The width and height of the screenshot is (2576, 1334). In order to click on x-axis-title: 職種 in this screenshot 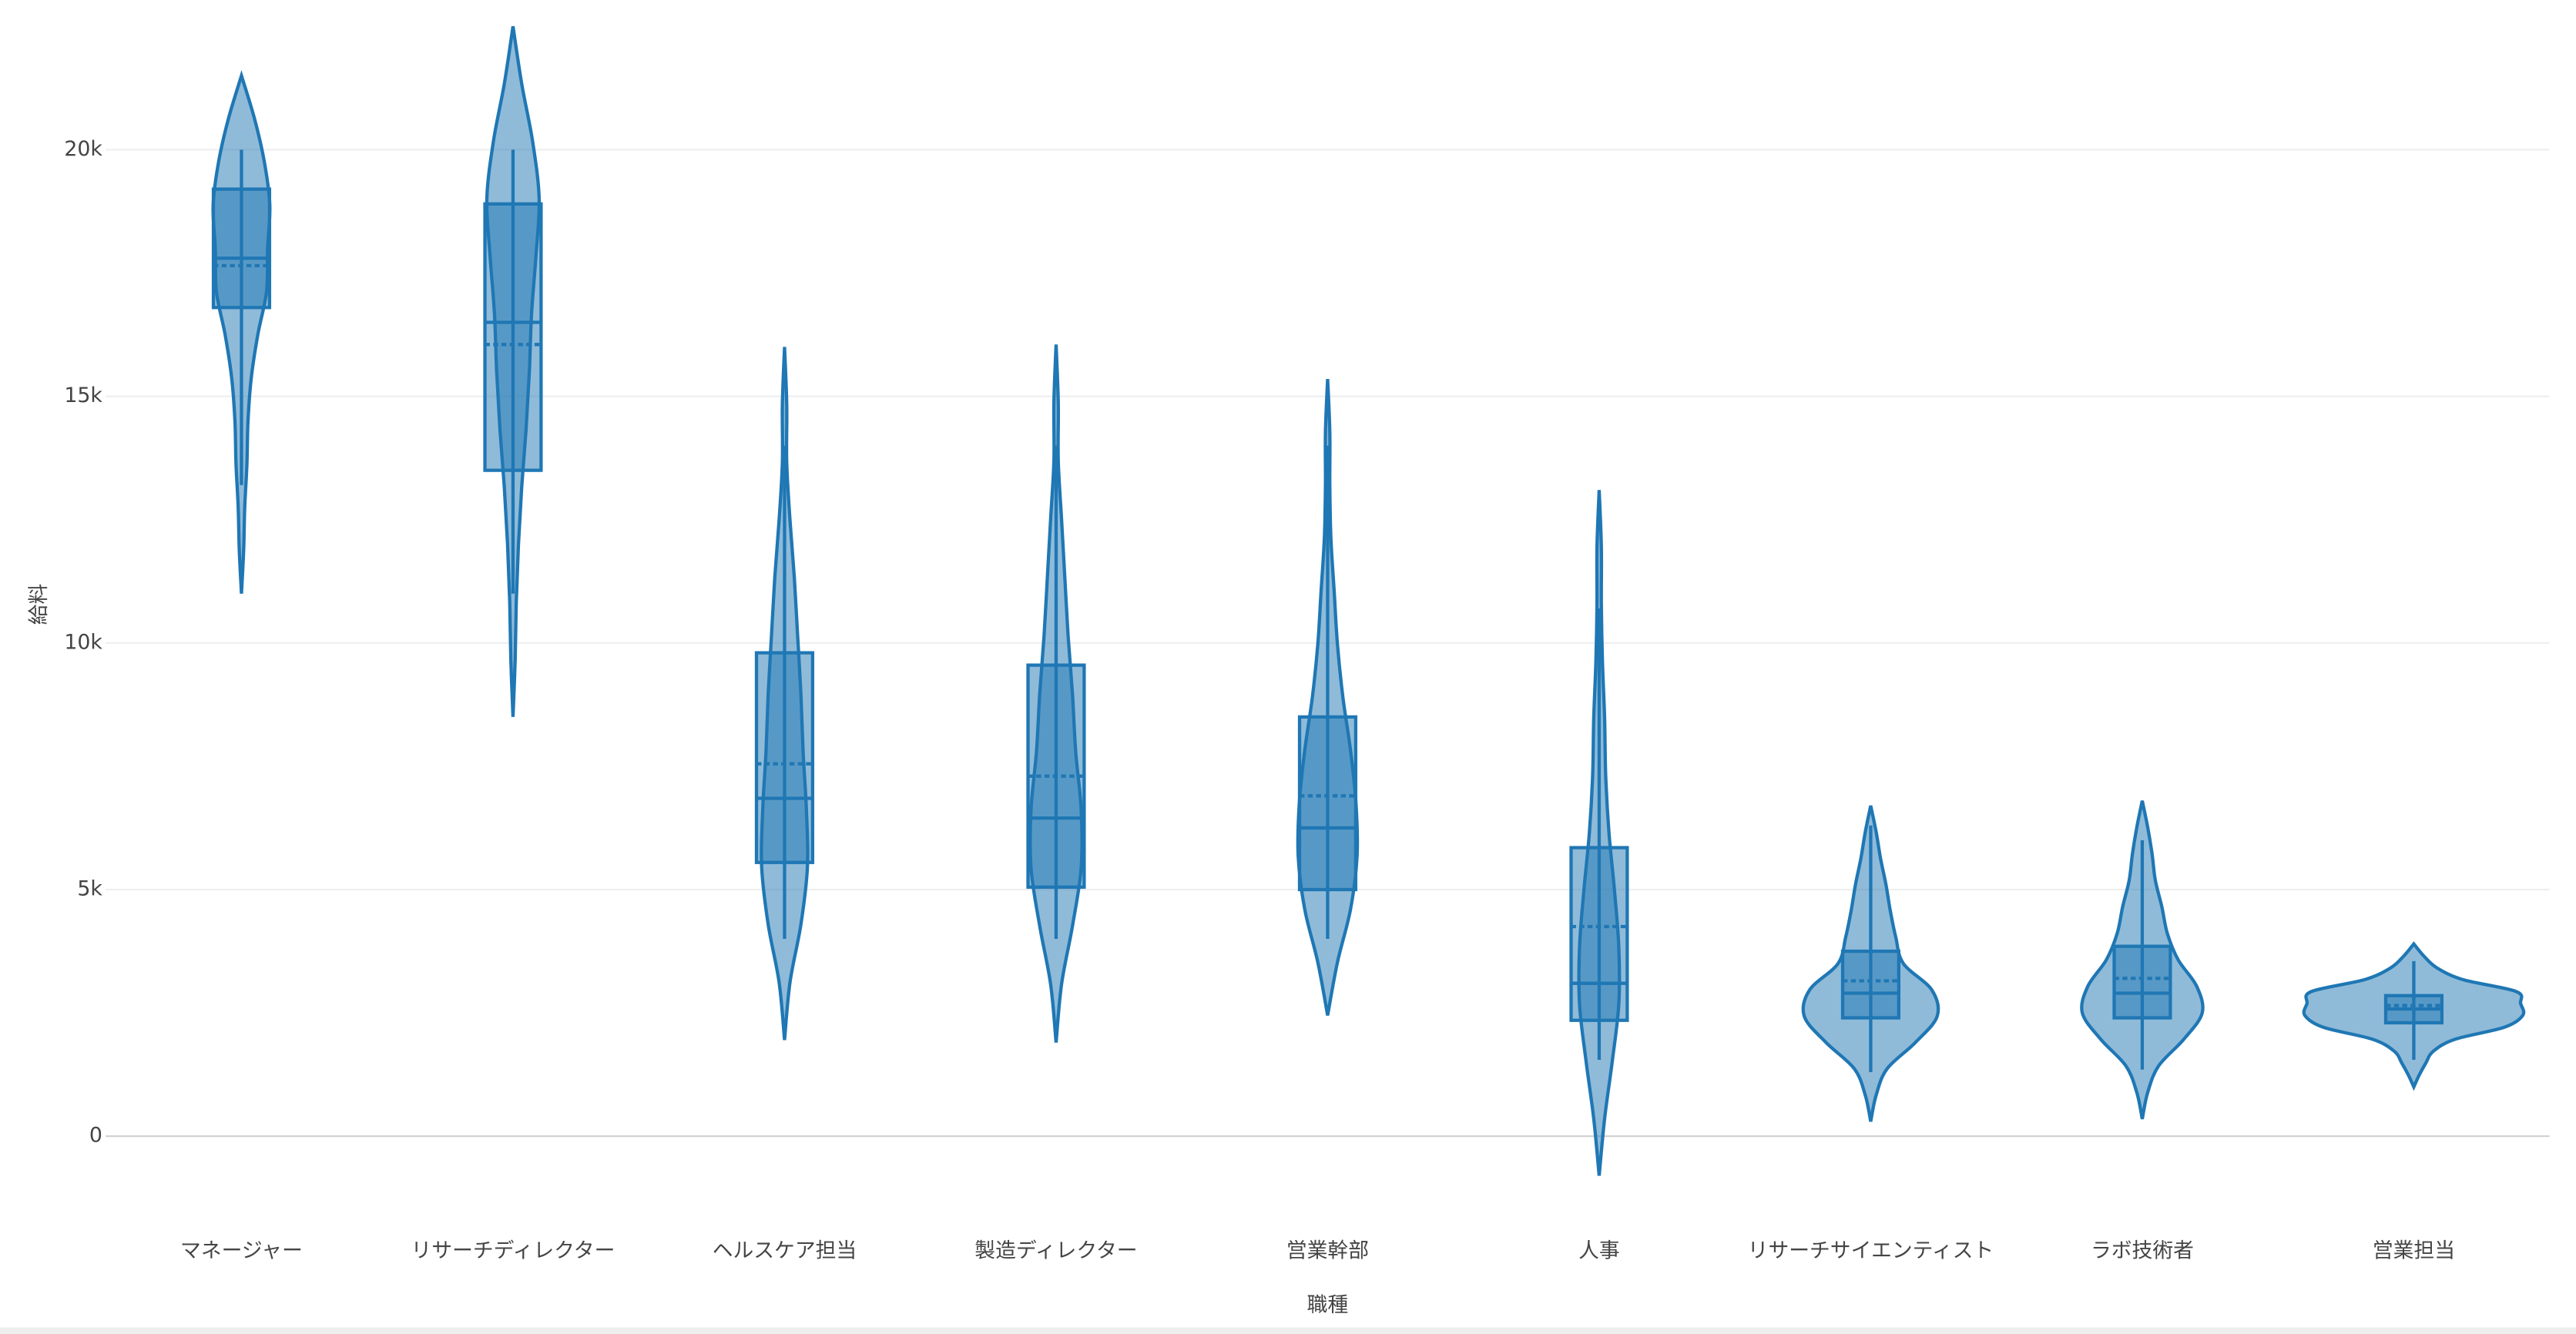, I will do `click(1328, 1305)`.